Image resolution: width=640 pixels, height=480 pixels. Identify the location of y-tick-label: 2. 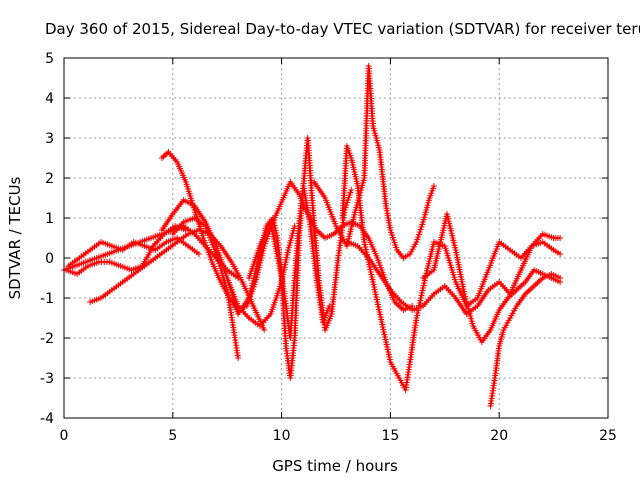
(49, 179).